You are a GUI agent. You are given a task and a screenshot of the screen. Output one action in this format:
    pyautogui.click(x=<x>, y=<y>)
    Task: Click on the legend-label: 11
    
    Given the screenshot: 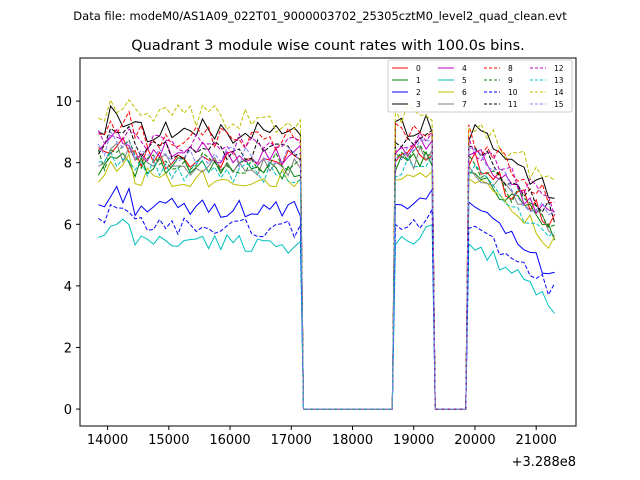 What is the action you would take?
    pyautogui.click(x=513, y=104)
    